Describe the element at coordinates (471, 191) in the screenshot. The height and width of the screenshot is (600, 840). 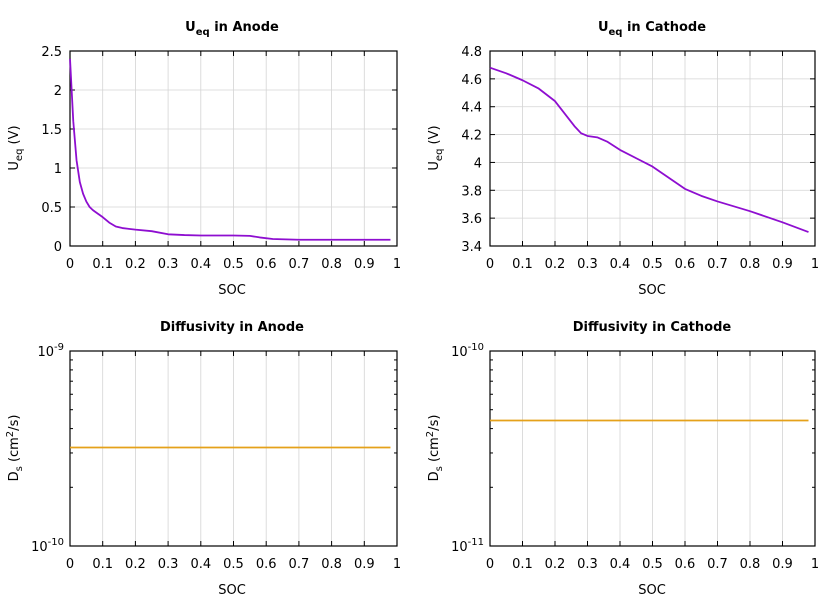
I see `y-tick-label: 3.8` at that location.